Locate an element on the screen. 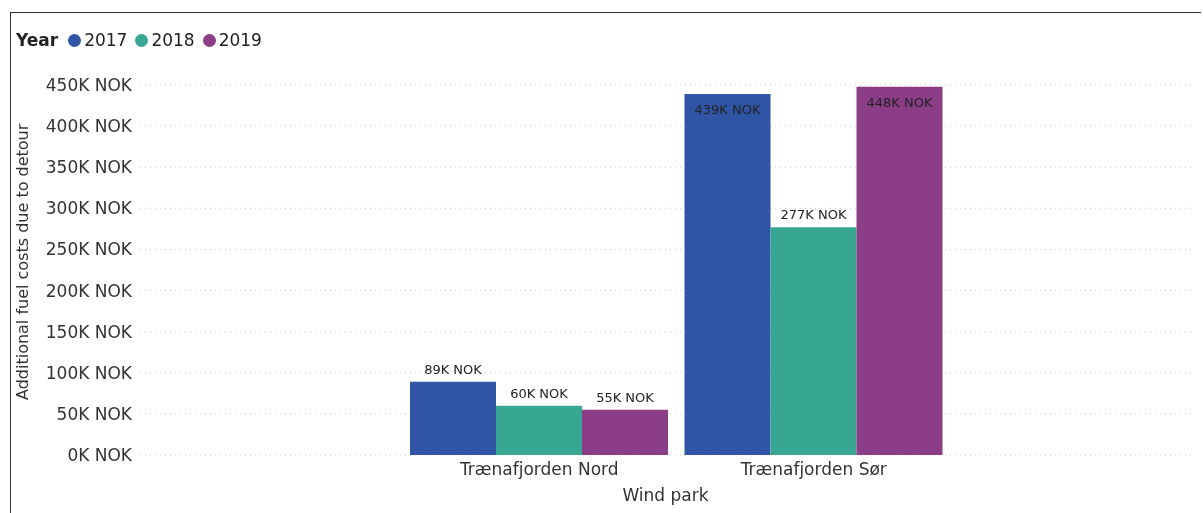 This screenshot has height=513, width=1203. x-tick-label: Trænafjorden Sør is located at coordinates (813, 469).